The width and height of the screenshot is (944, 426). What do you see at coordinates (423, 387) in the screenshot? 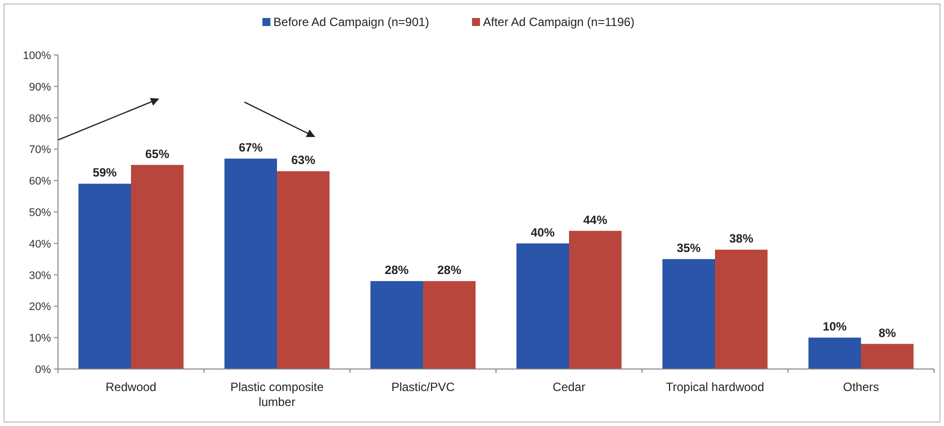
I see `x-tick-label: Plastic/PVC` at bounding box center [423, 387].